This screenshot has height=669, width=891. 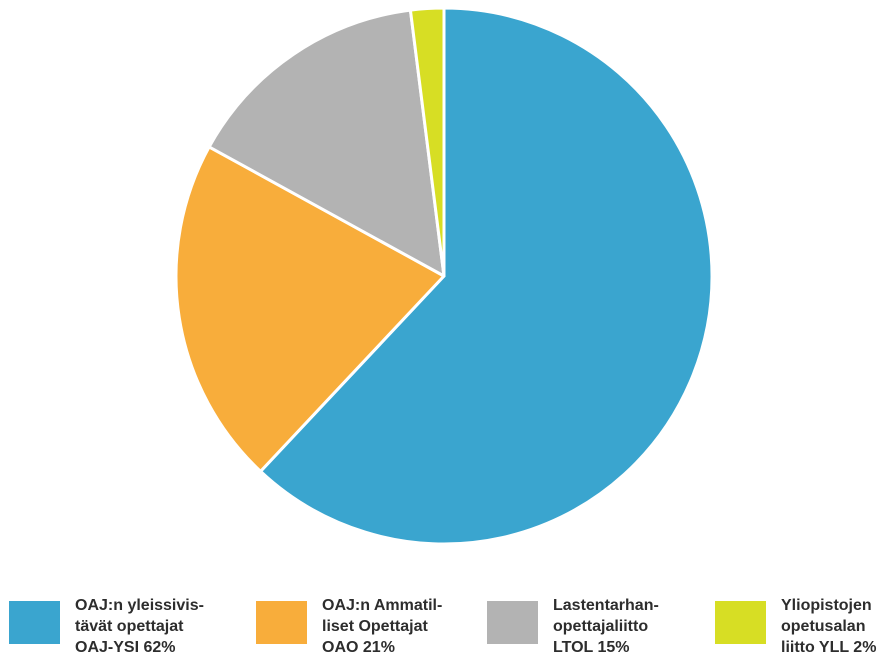 What do you see at coordinates (34, 622) in the screenshot?
I see `legend-swatch-oaj-ysi` at bounding box center [34, 622].